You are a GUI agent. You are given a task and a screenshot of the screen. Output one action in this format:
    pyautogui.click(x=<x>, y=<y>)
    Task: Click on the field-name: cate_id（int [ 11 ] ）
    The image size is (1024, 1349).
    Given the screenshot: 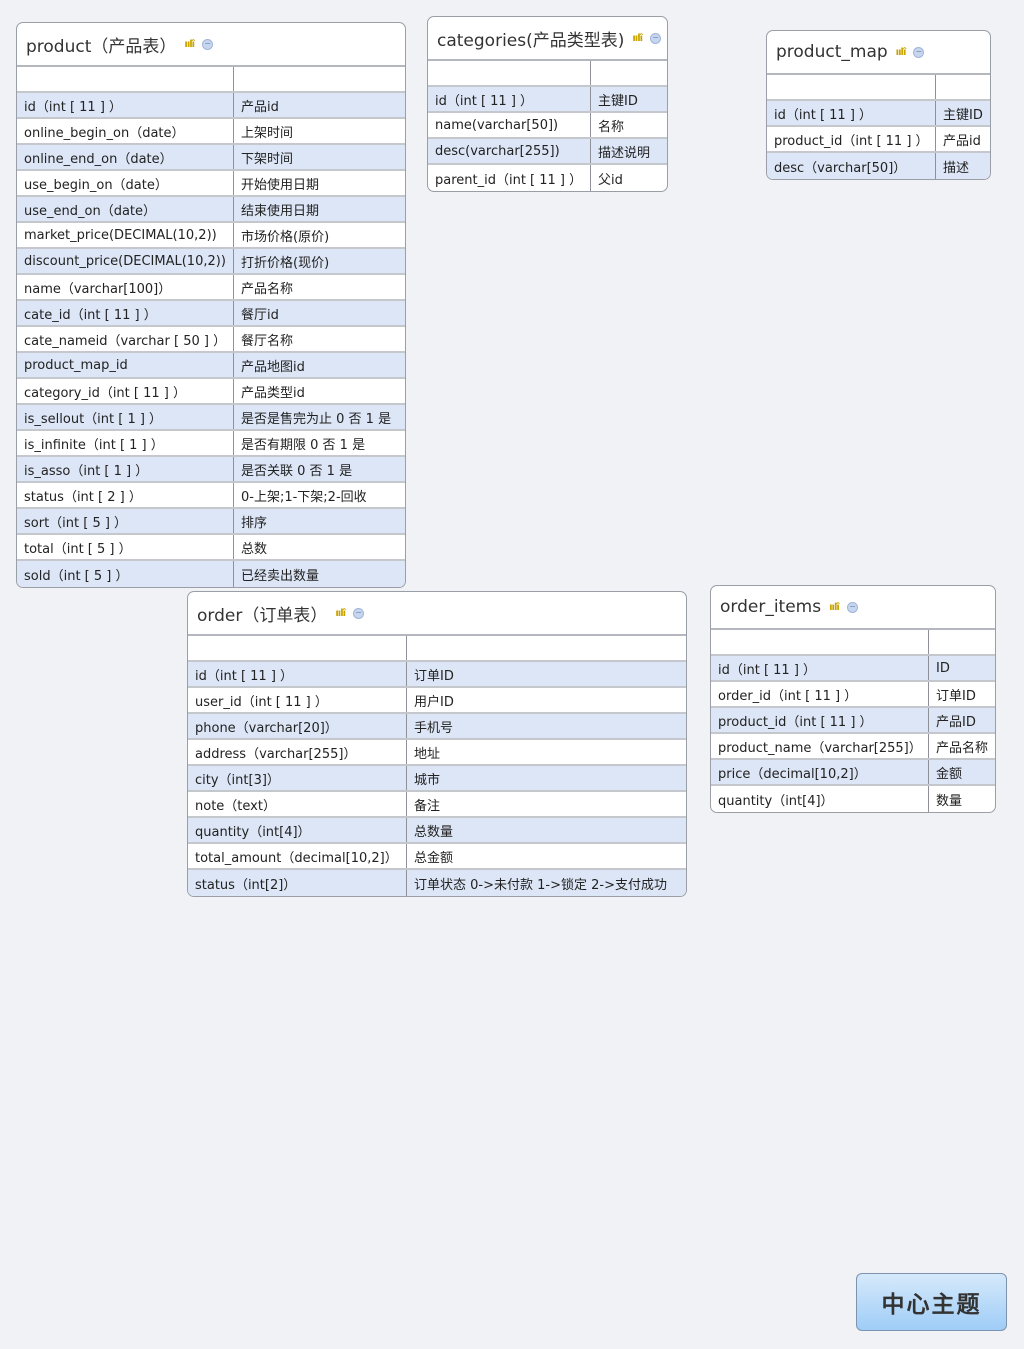 What is the action you would take?
    pyautogui.click(x=125, y=313)
    